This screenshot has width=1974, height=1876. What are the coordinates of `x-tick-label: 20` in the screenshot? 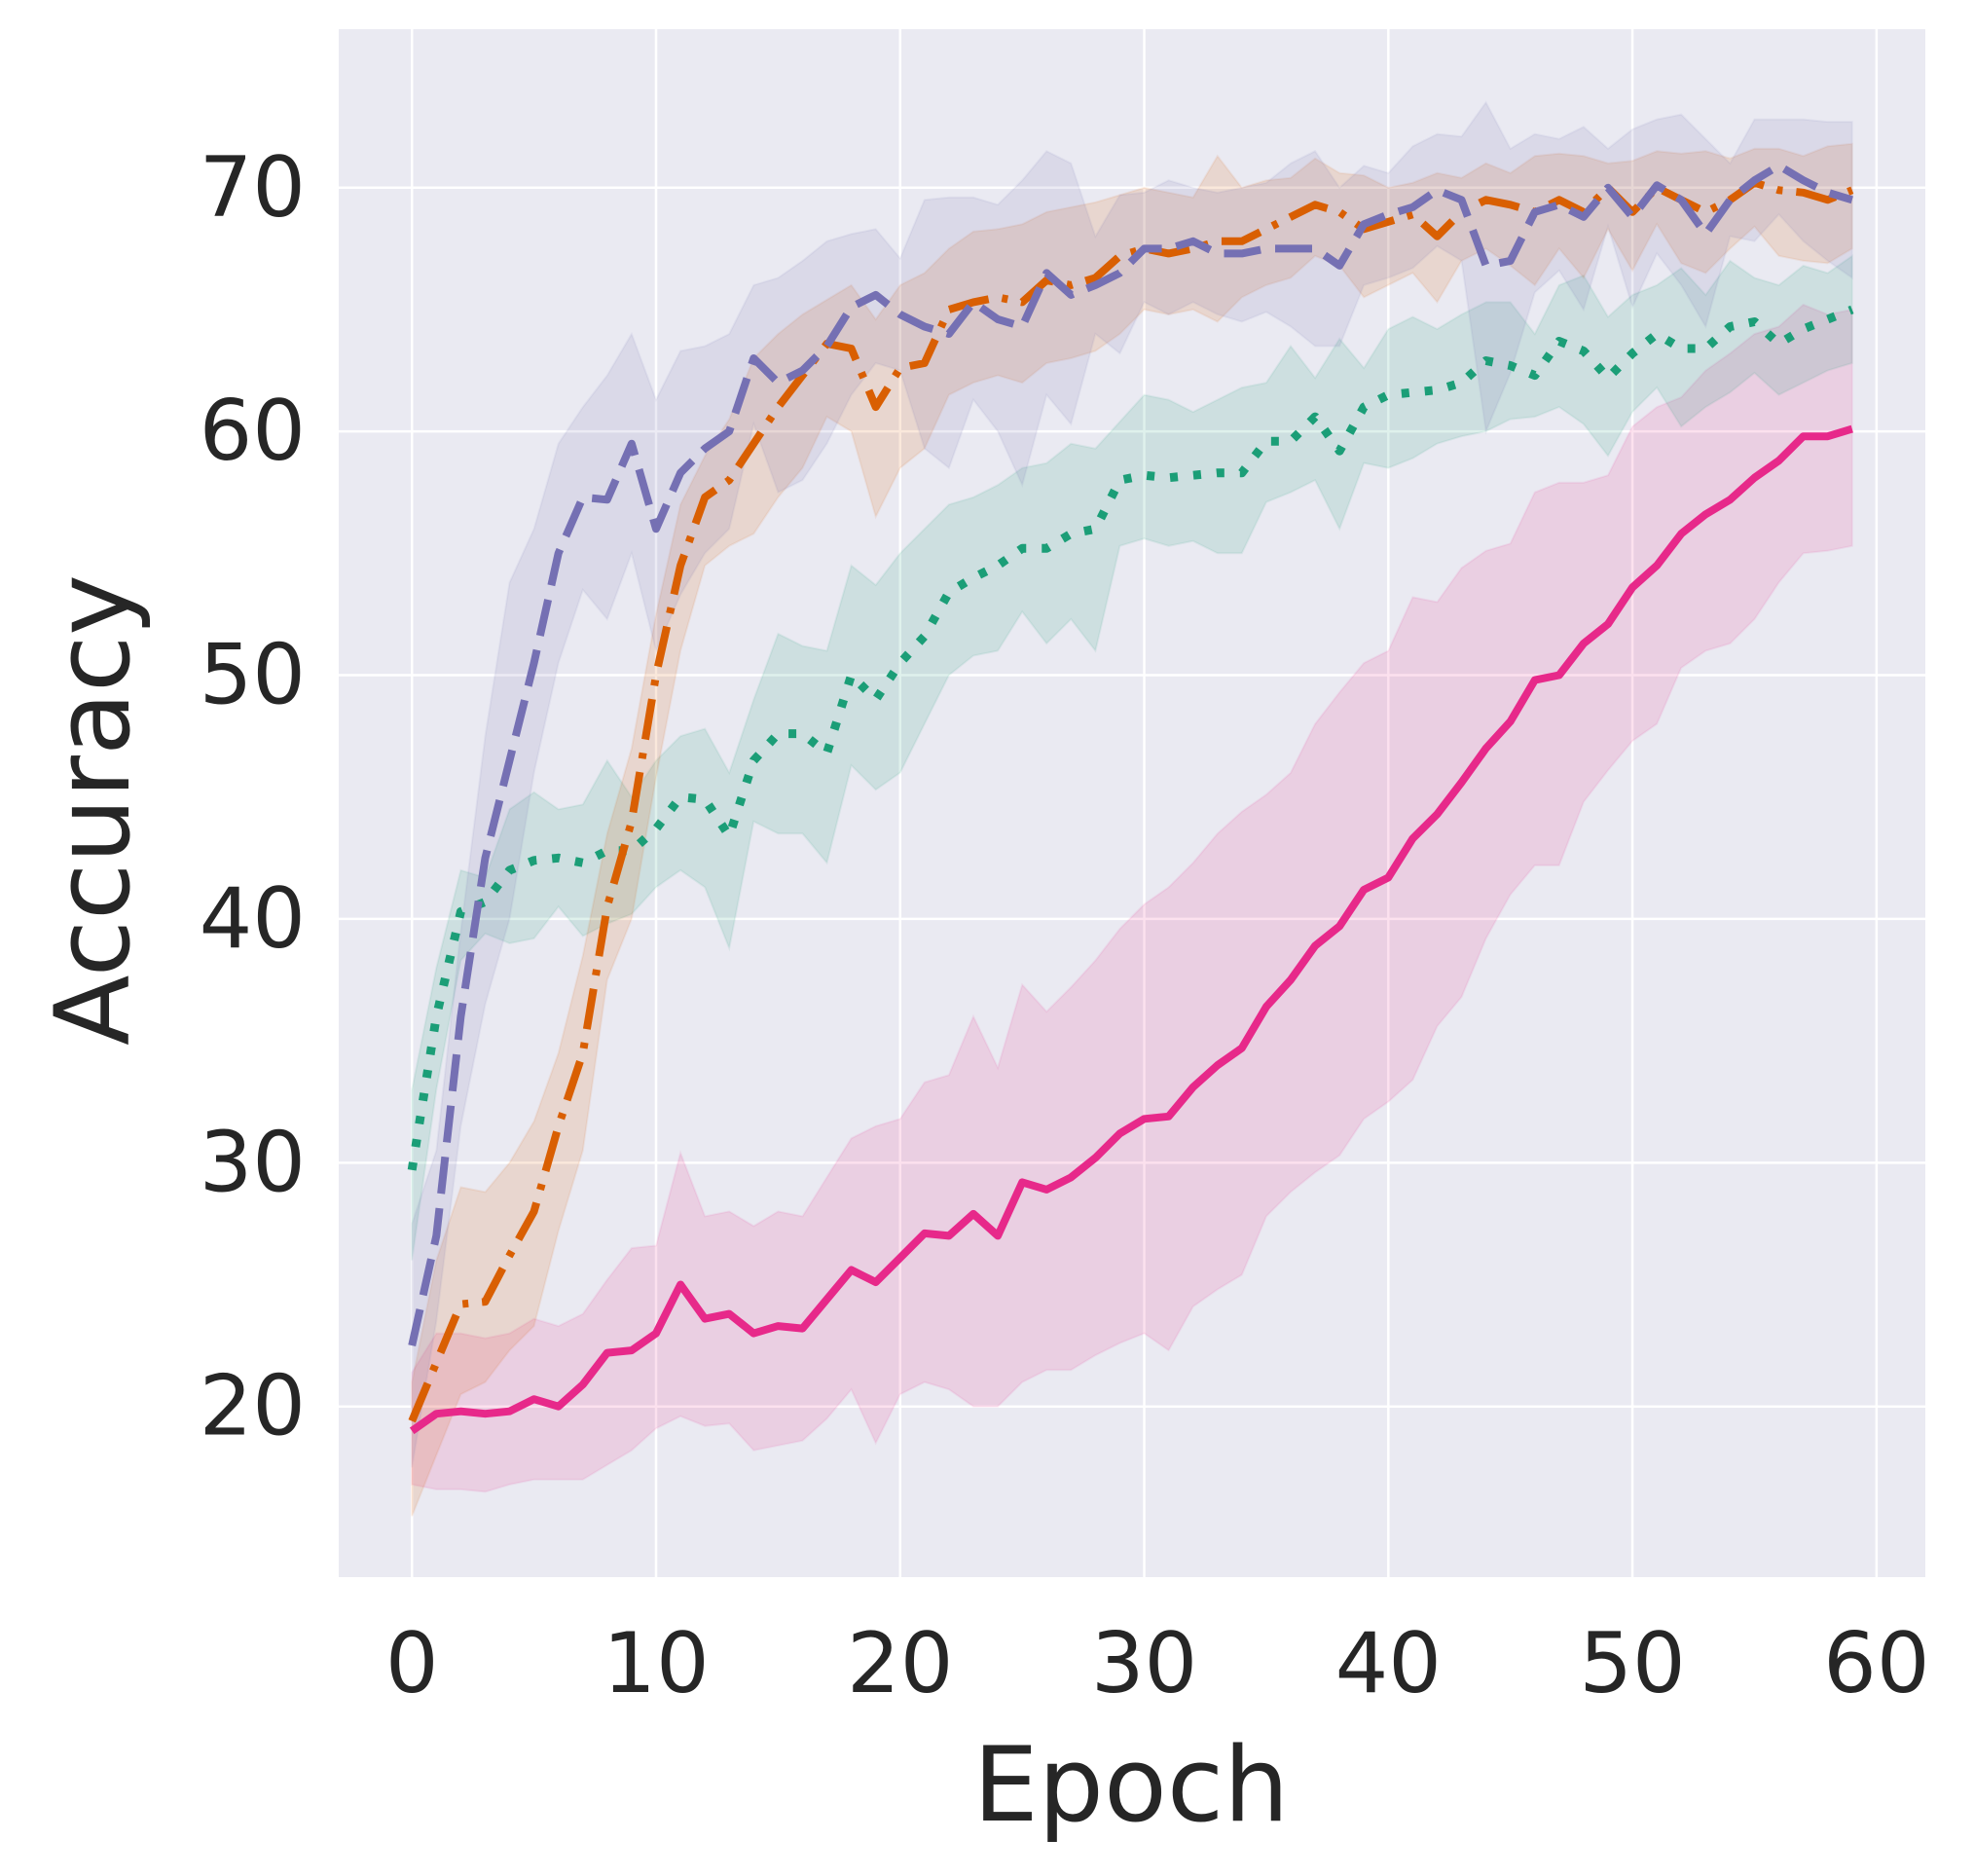 It's located at (900, 1664).